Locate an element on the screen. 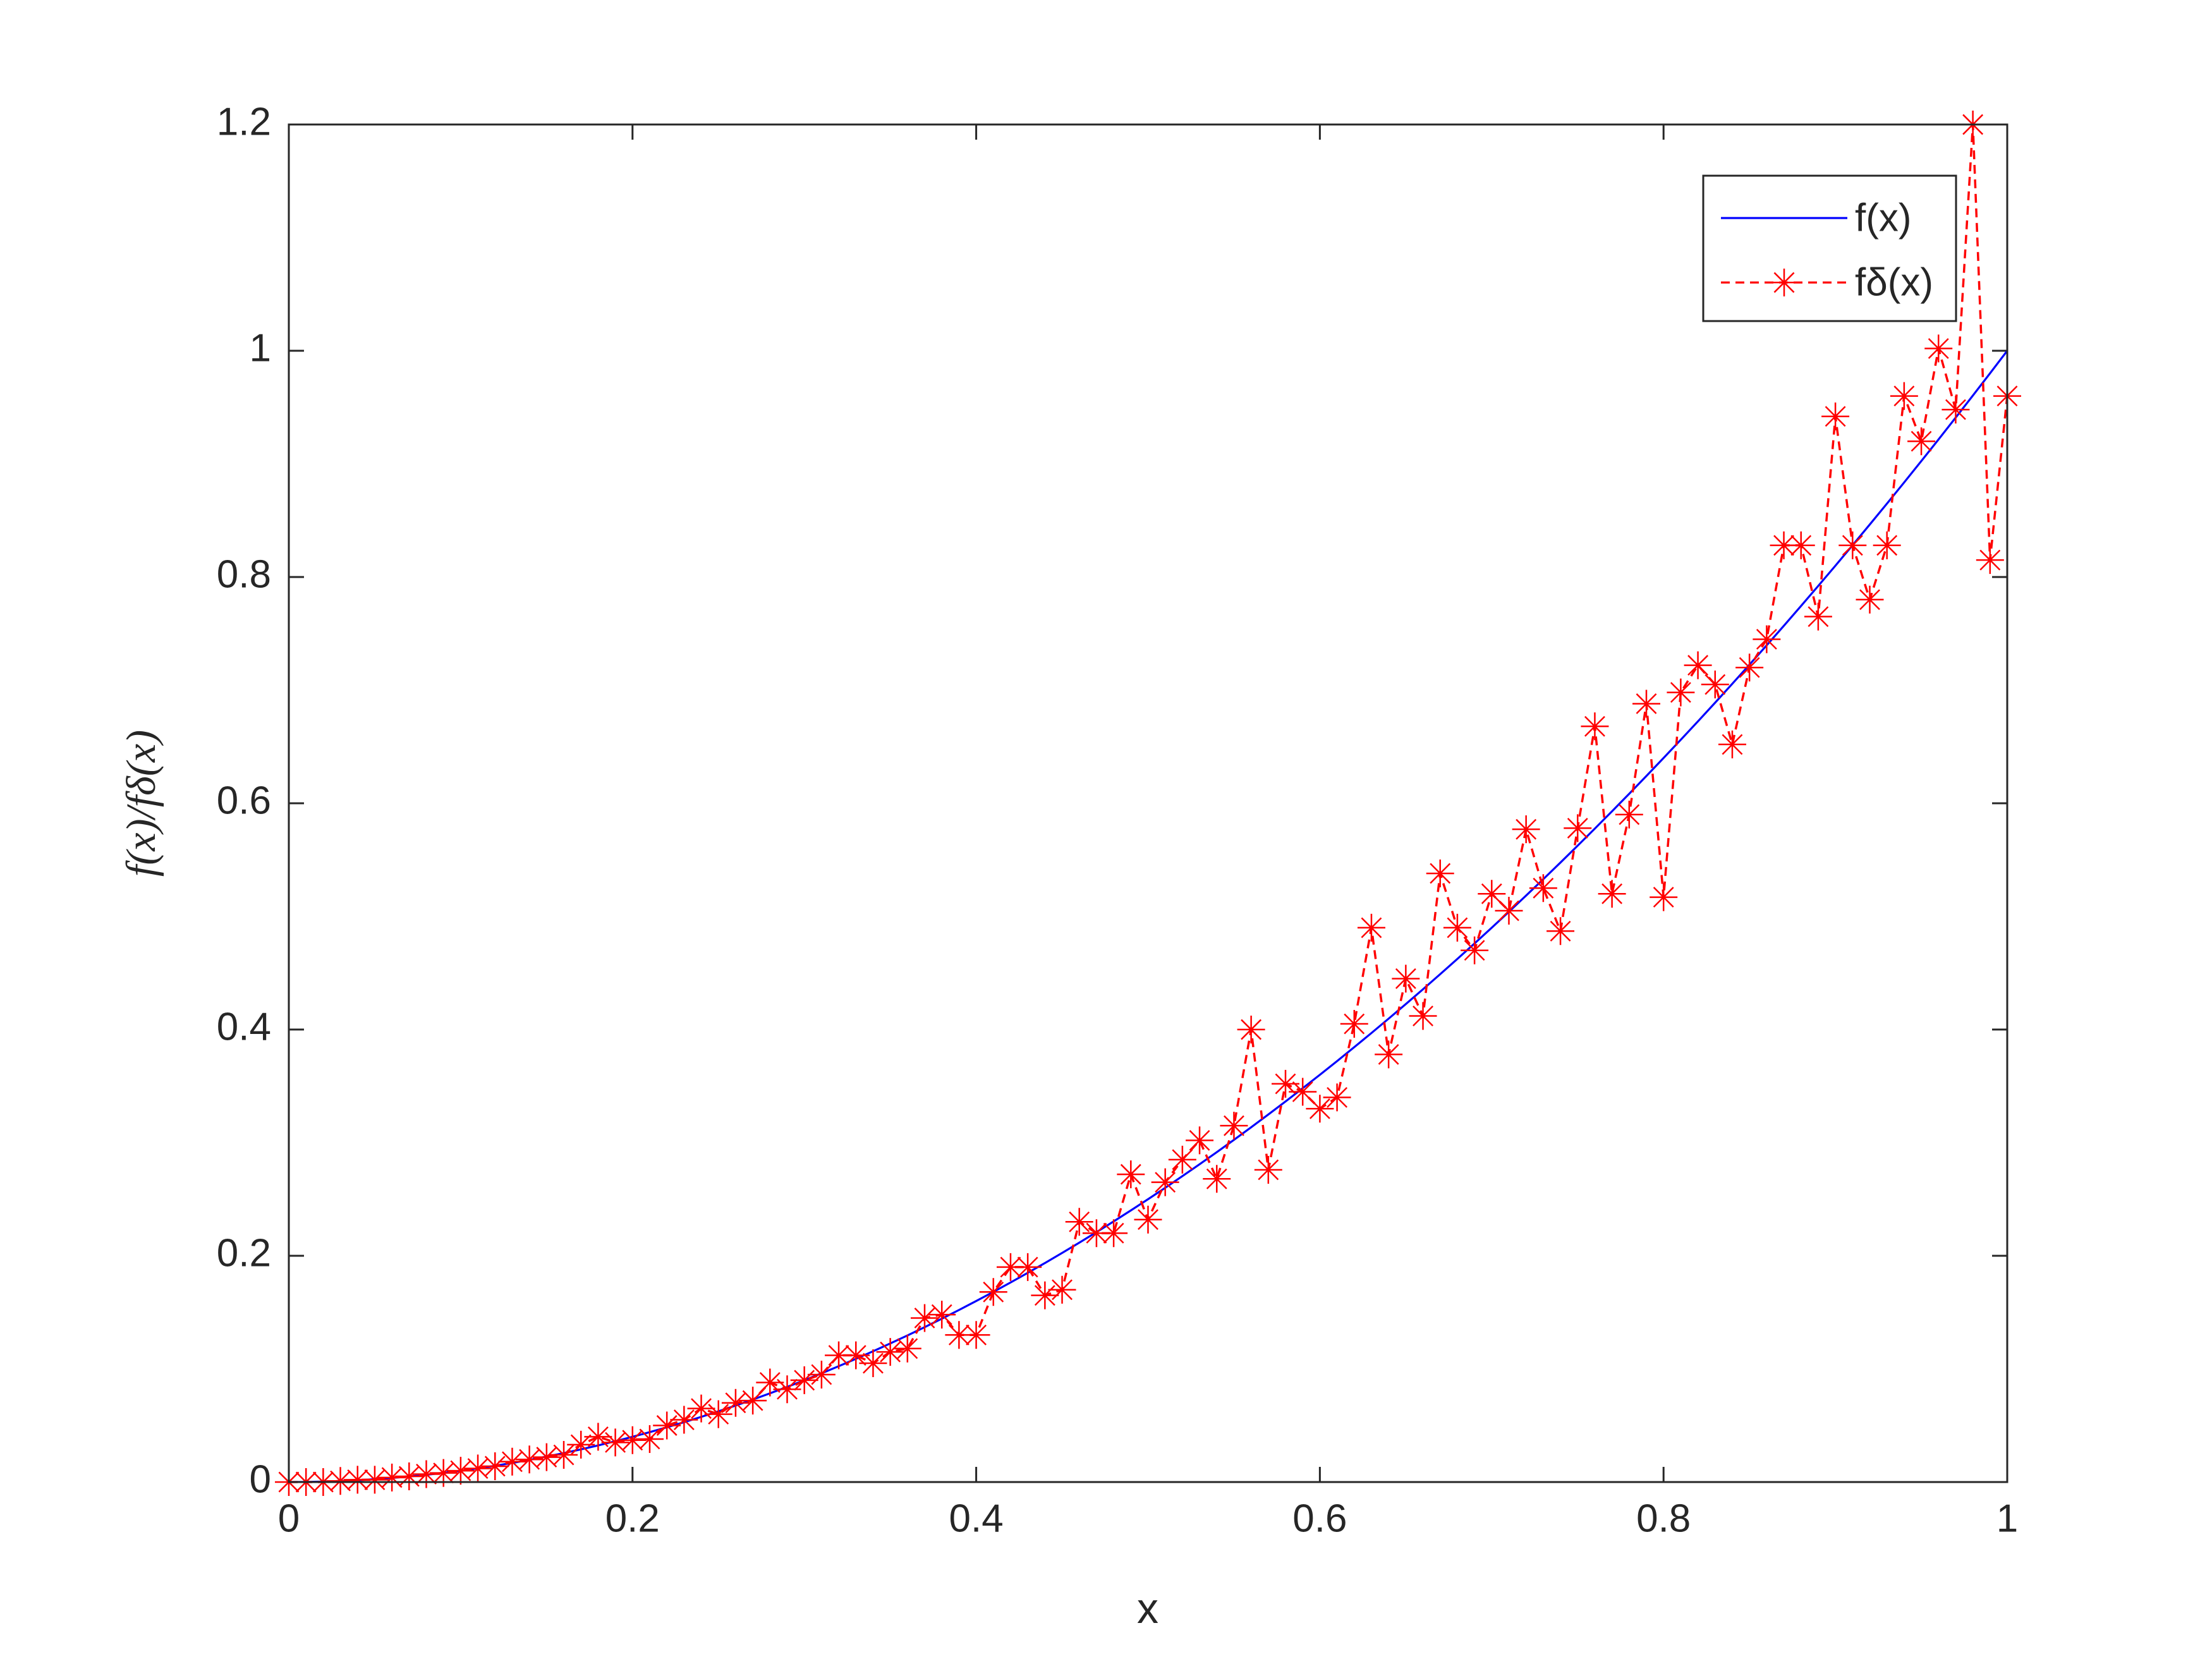  y-axis-label: f(x)/fδ(x) is located at coordinates (141, 803).